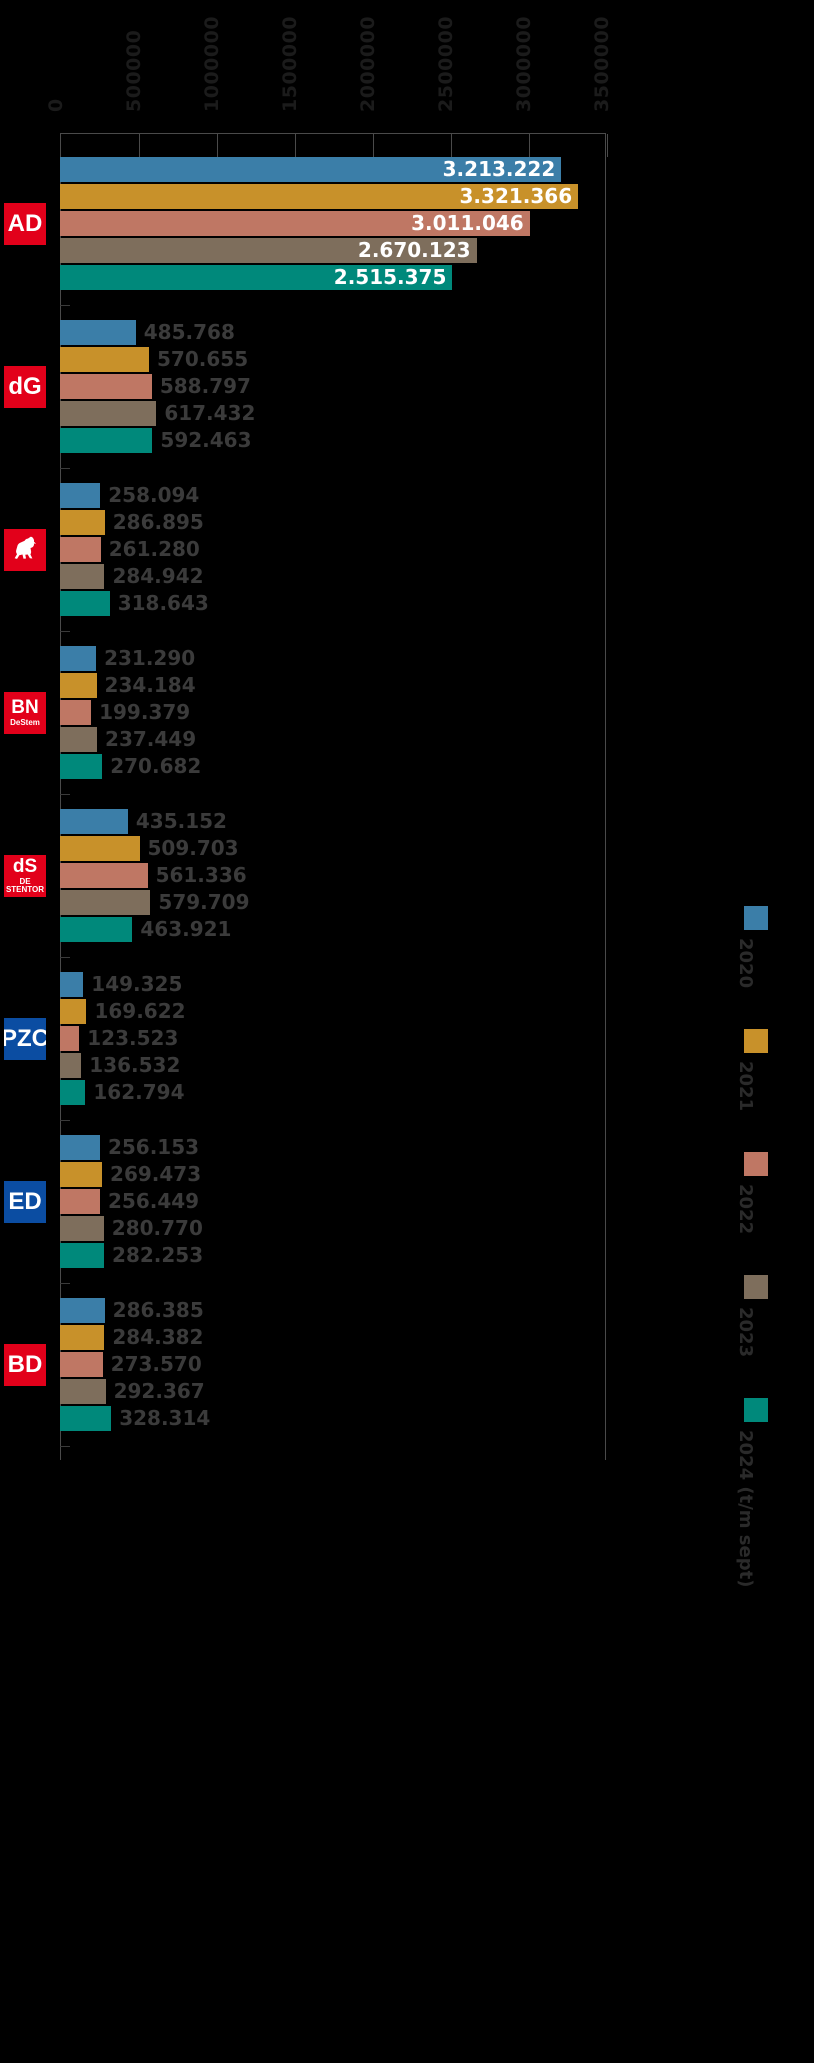  Describe the element at coordinates (134, 70) in the screenshot. I see `x-axis-tick-label: 500000` at that location.